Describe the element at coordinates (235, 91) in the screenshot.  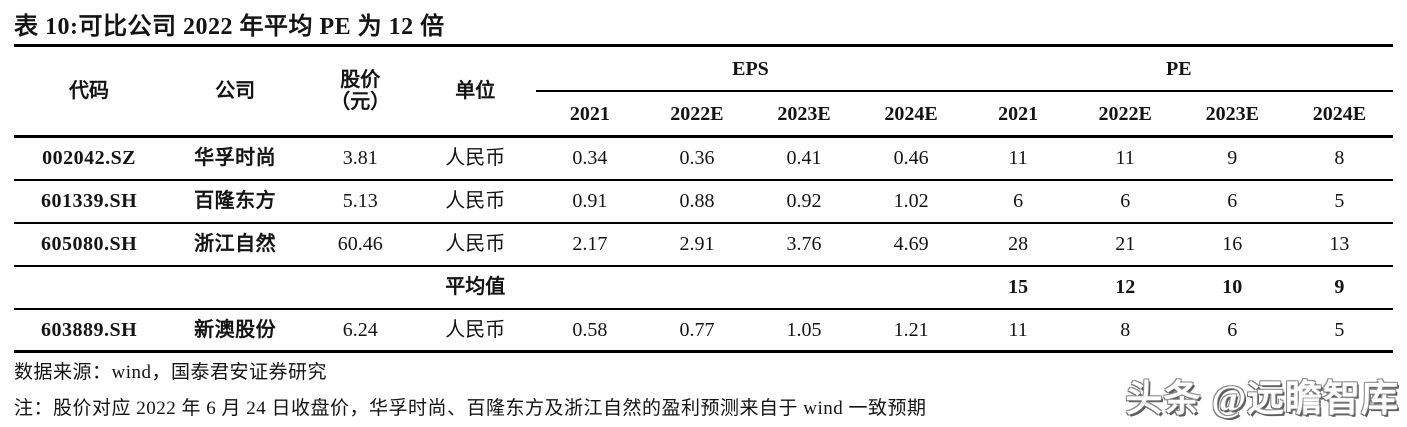
I see `header-company: 公司` at that location.